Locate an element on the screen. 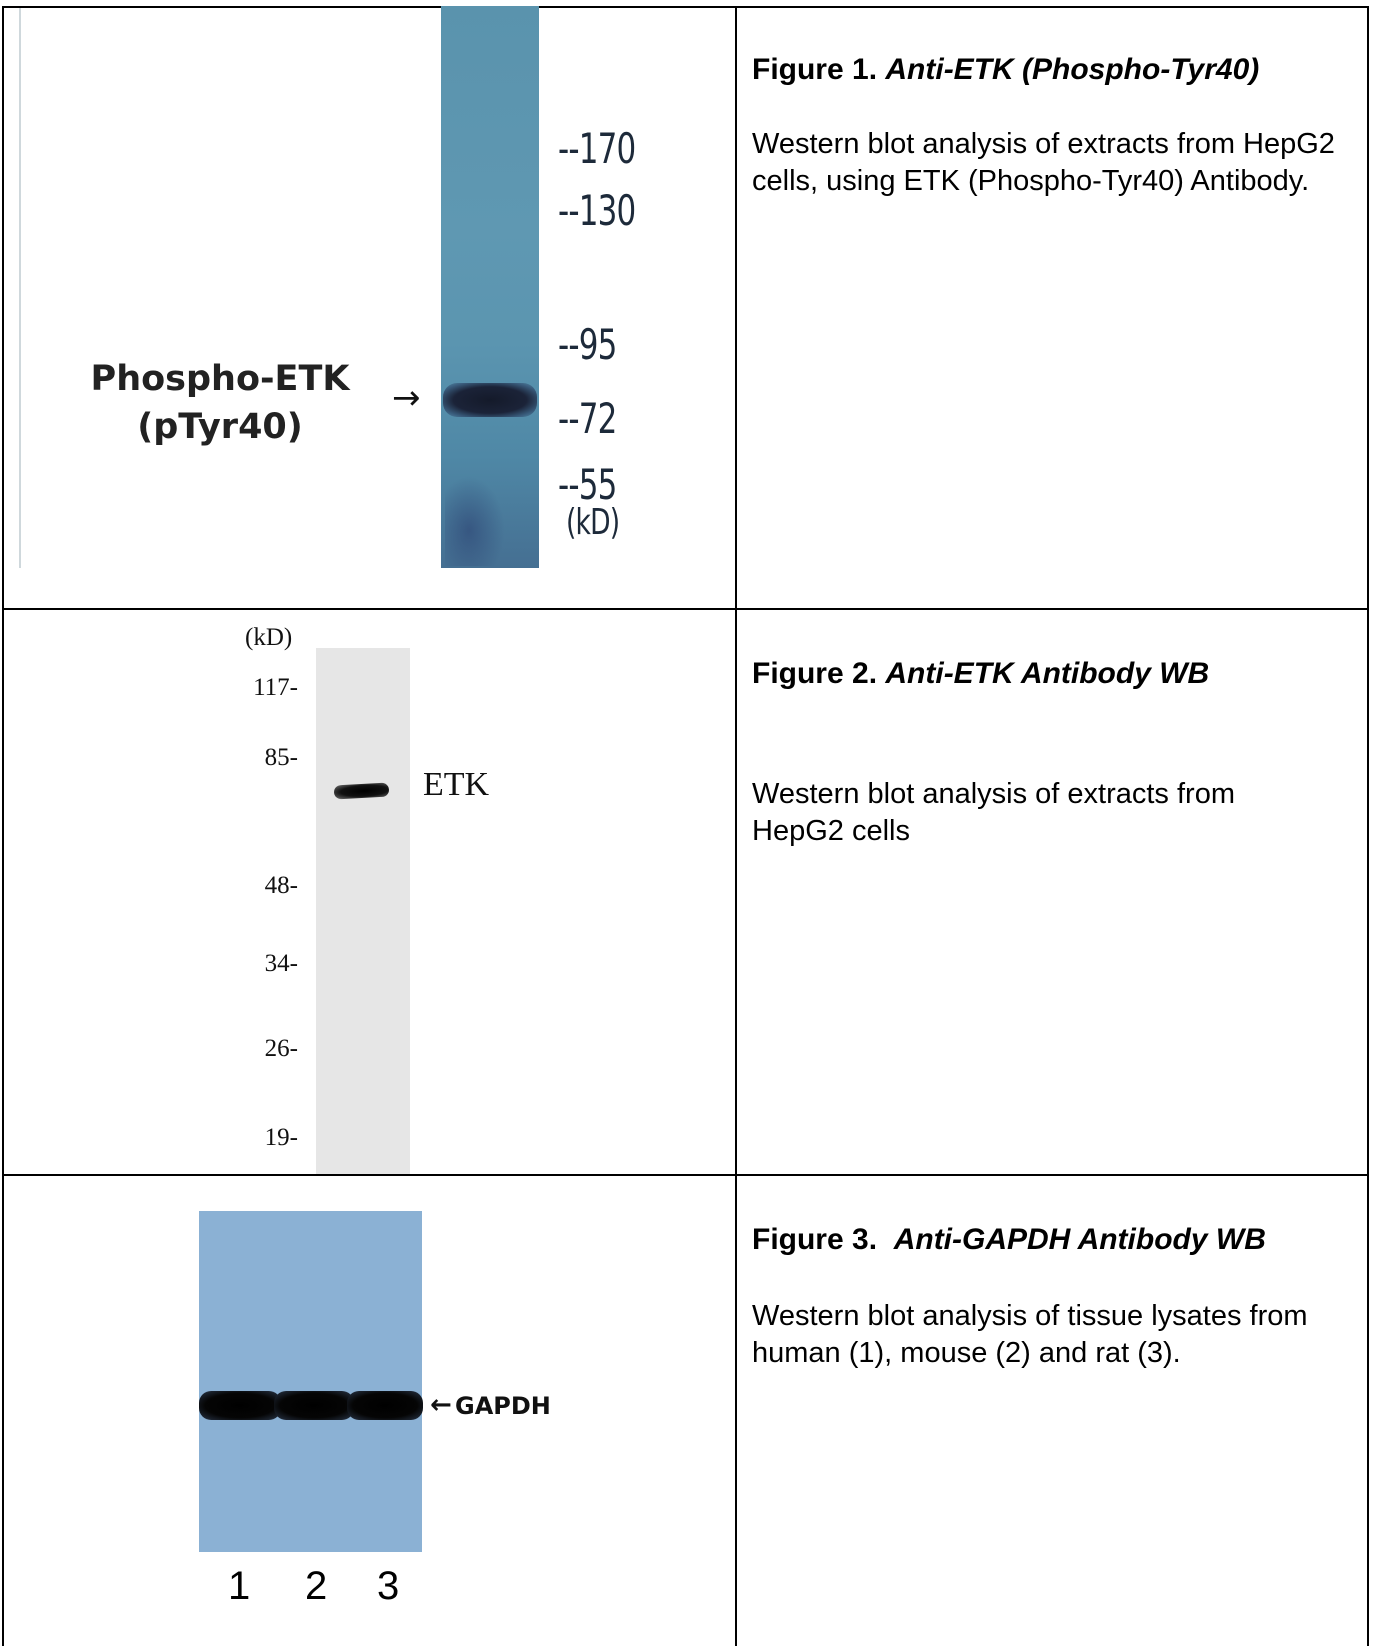 This screenshot has width=1373, height=1646. blot-membrane is located at coordinates (310, 1381).